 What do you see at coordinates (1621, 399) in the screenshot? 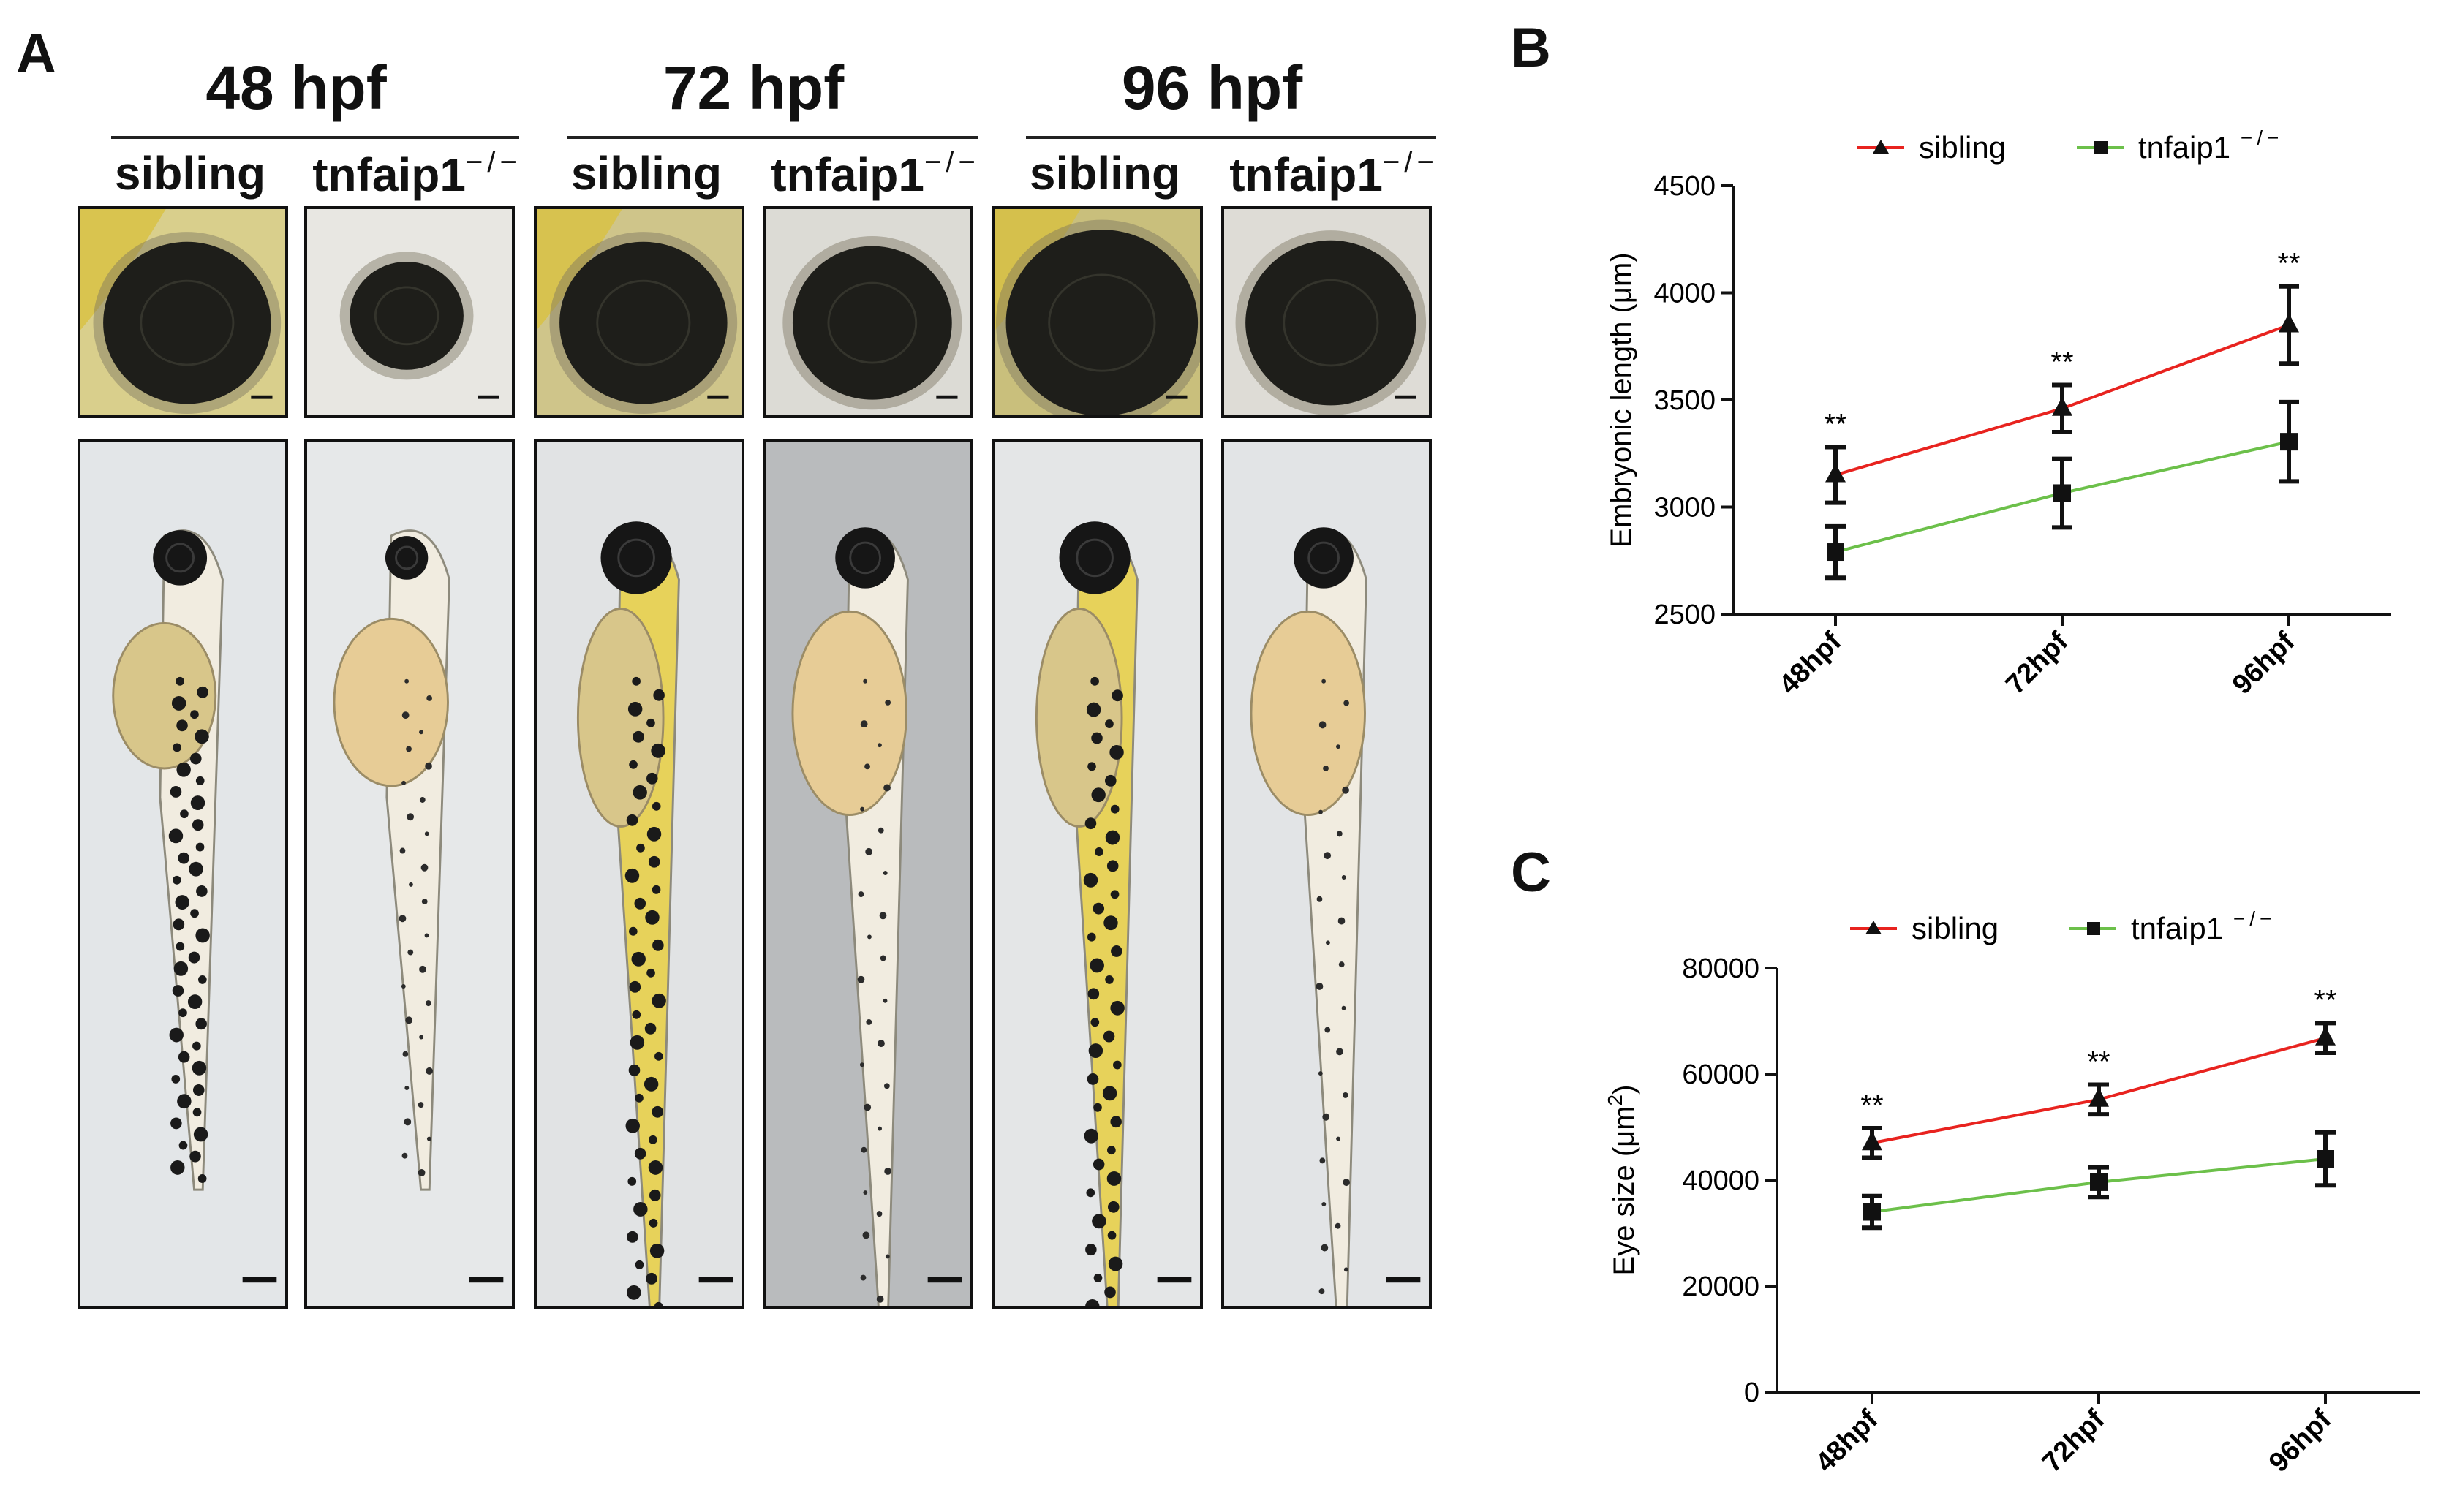
I see `y-axis-title: Embryonic length (μm)` at bounding box center [1621, 399].